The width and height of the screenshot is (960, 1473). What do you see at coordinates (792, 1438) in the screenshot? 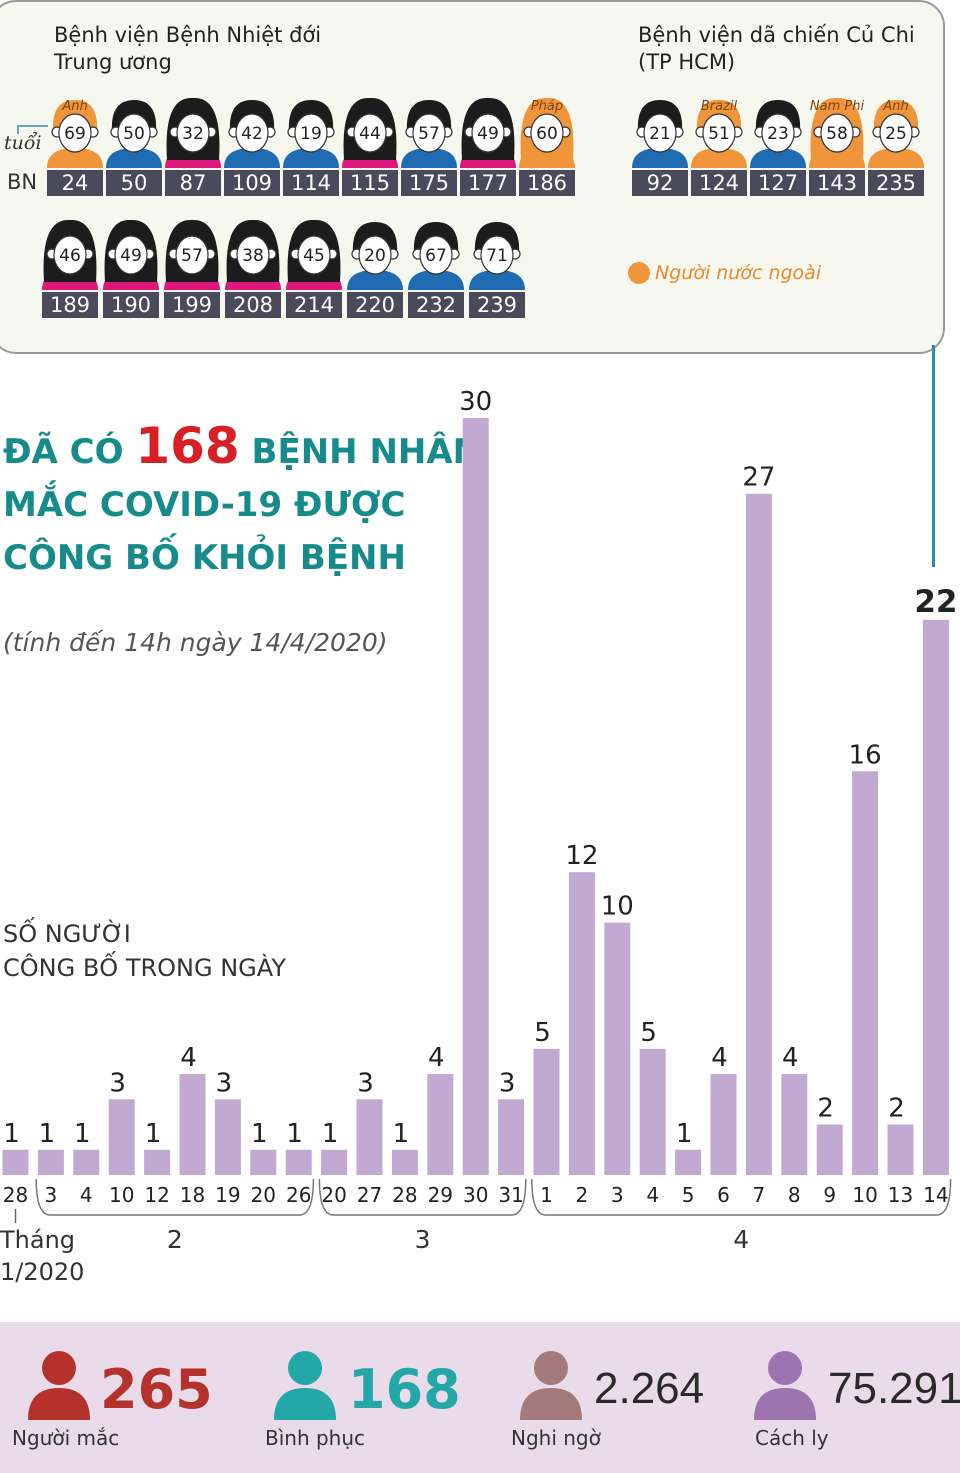
I see `stat-label: Cách ly` at bounding box center [792, 1438].